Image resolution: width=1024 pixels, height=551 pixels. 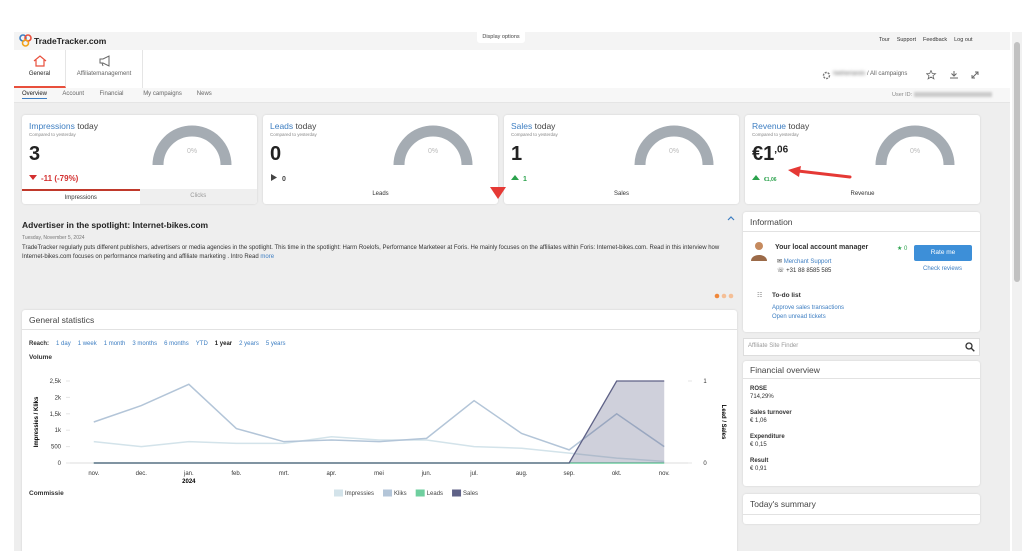 What do you see at coordinates (37, 421) in the screenshot?
I see `y-axis-label: Impressies / Kliks` at bounding box center [37, 421].